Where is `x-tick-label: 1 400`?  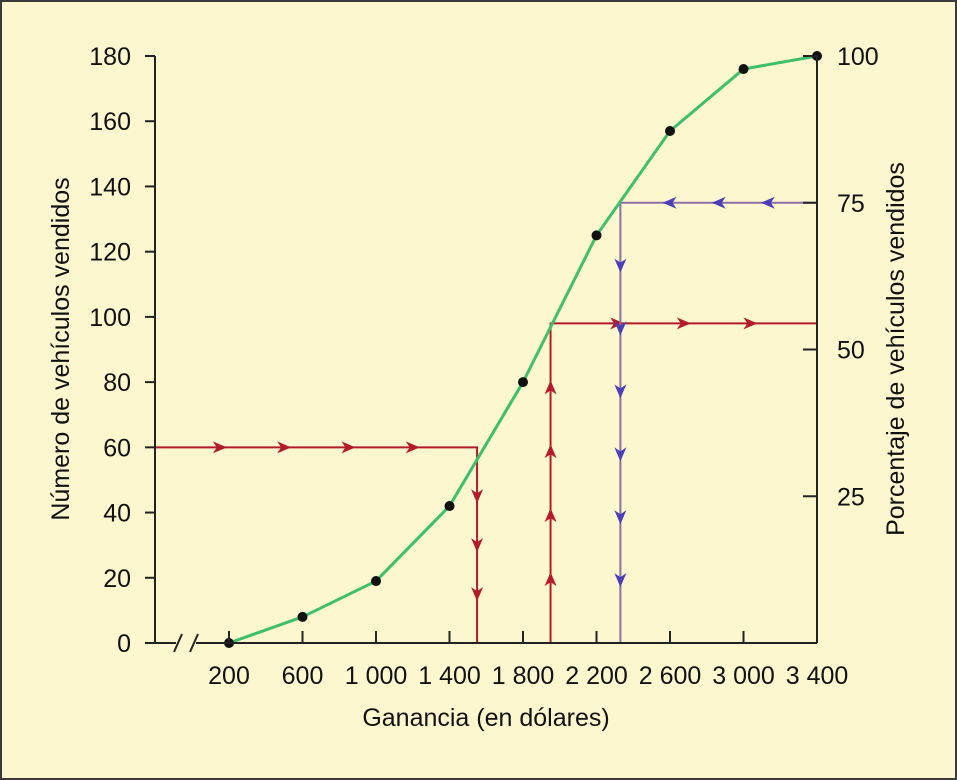
x-tick-label: 1 400 is located at coordinates (449, 676).